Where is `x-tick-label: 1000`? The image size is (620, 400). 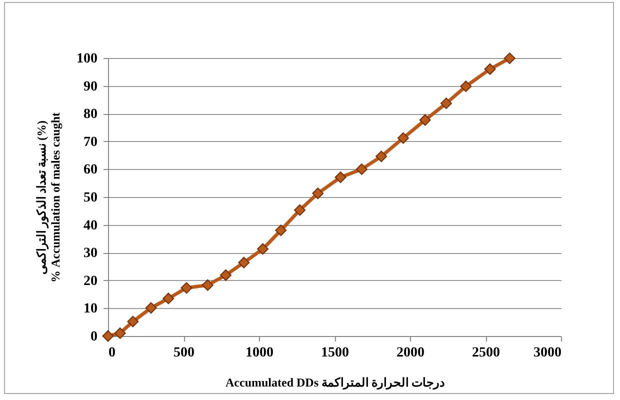
x-tick-label: 1000 is located at coordinates (260, 353).